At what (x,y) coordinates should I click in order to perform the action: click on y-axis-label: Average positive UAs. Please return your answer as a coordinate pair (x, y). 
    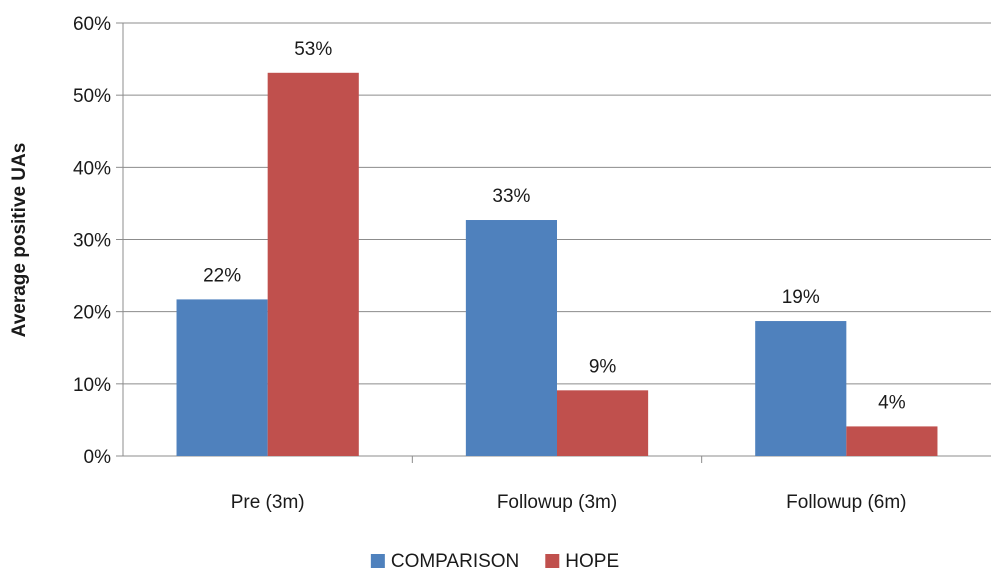
    Looking at the image, I should click on (19, 240).